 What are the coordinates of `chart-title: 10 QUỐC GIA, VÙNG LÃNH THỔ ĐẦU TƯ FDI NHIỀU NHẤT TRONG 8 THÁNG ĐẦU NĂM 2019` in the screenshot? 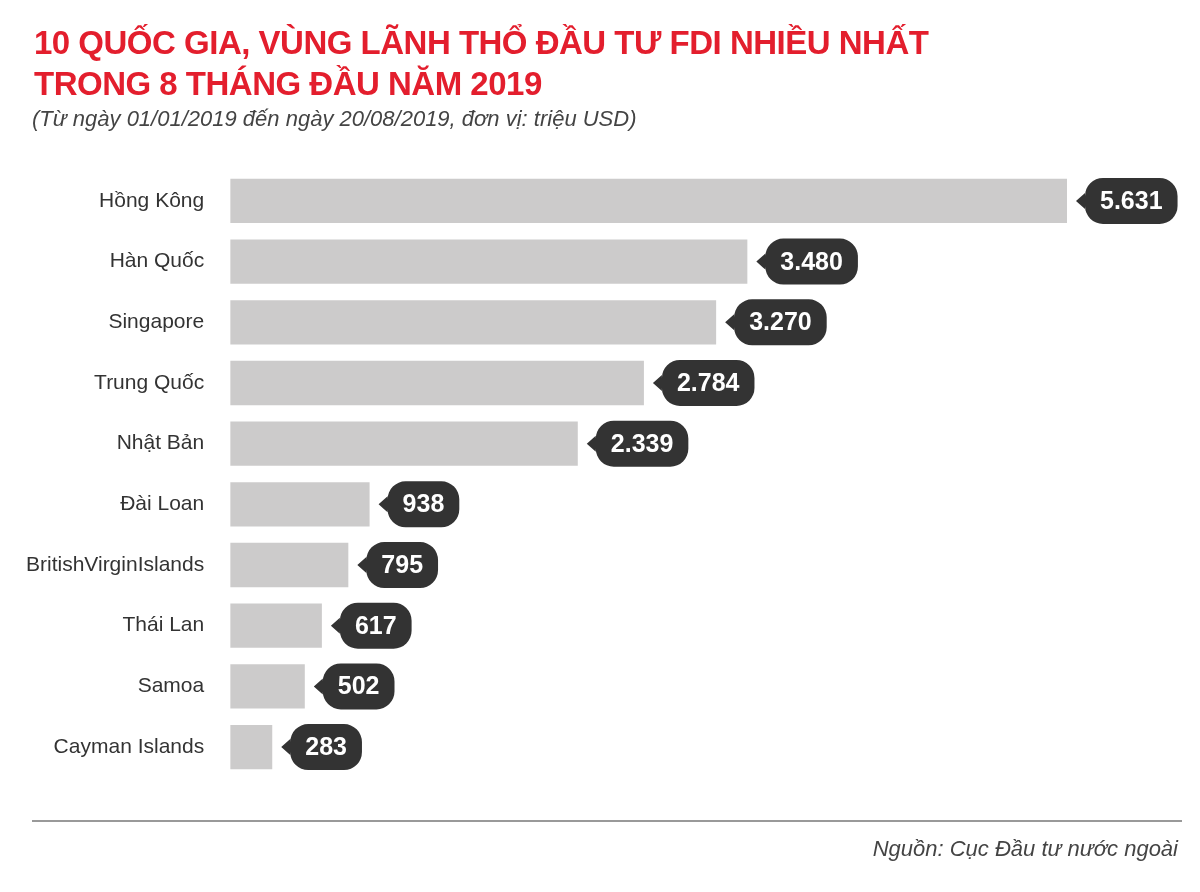 It's located at (481, 63).